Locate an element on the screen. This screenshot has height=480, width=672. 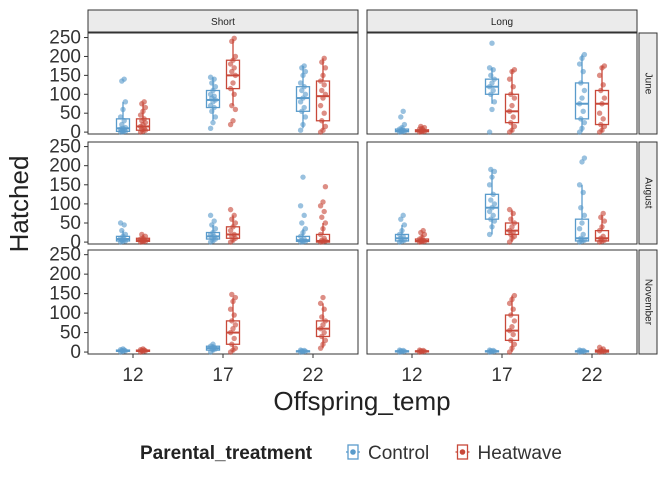
facet-strip-june is located at coordinates (648, 83).